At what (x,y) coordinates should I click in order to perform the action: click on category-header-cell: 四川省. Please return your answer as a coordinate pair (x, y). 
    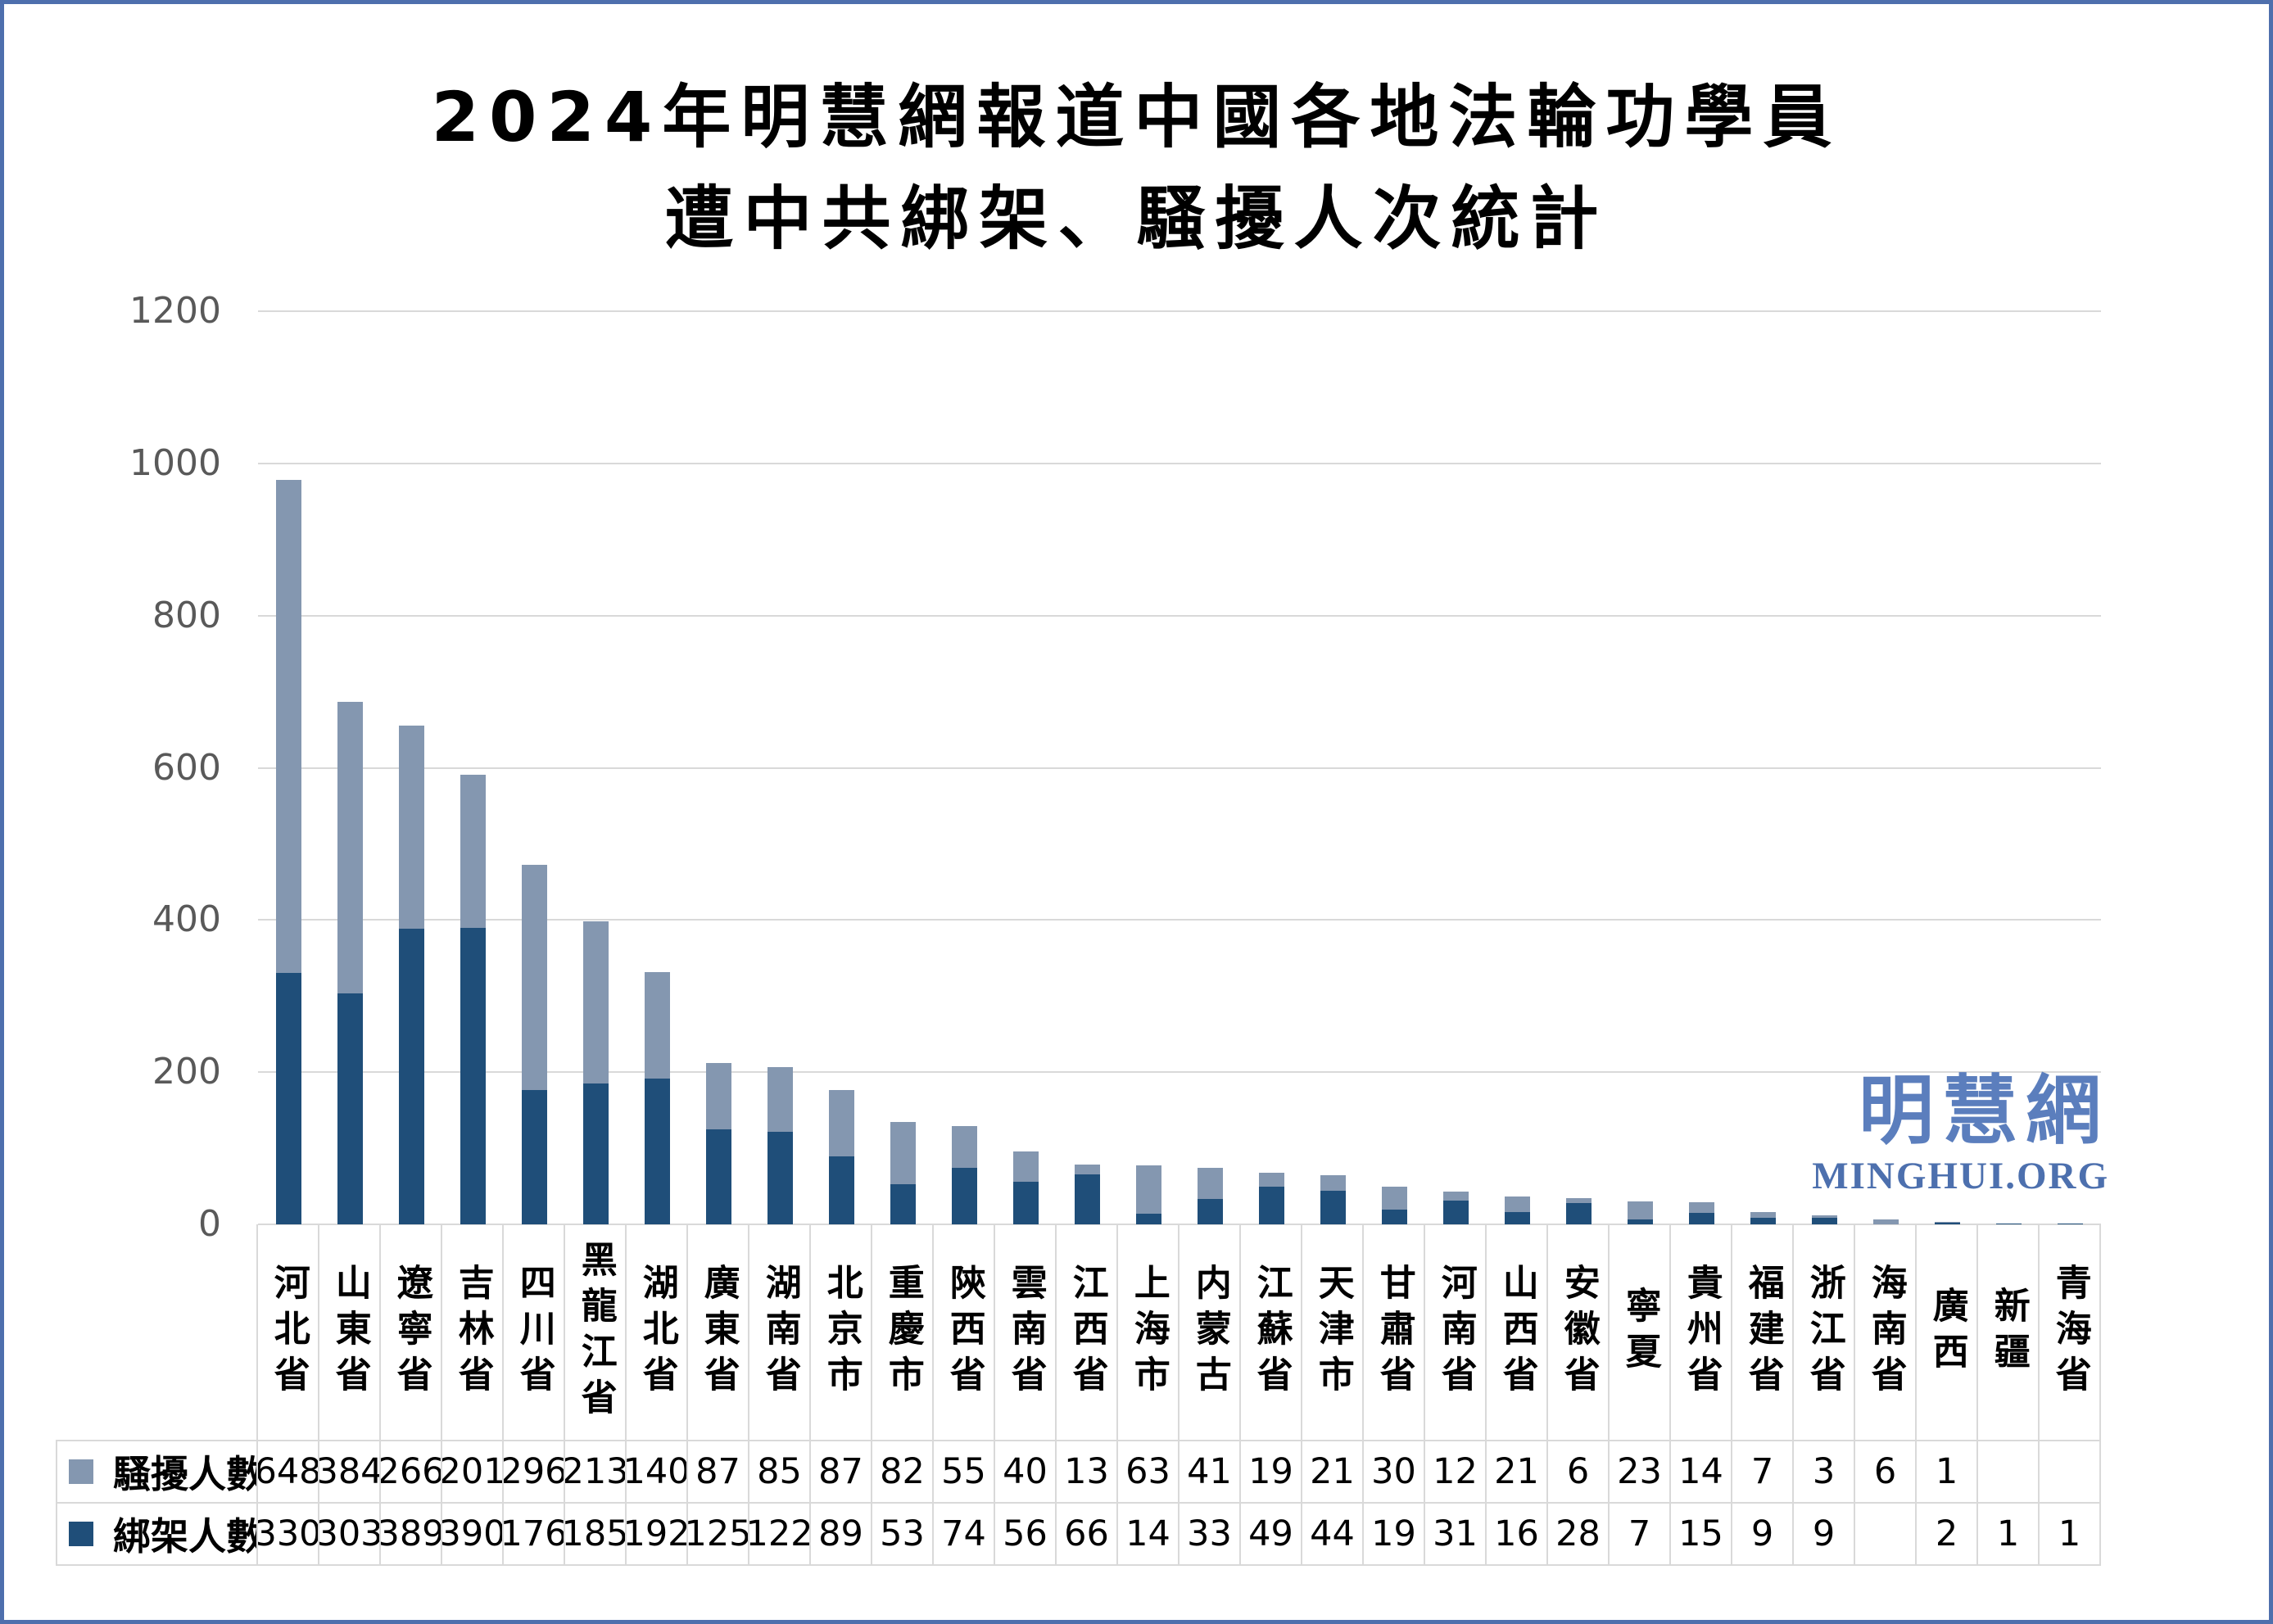
    Looking at the image, I should click on (534, 1332).